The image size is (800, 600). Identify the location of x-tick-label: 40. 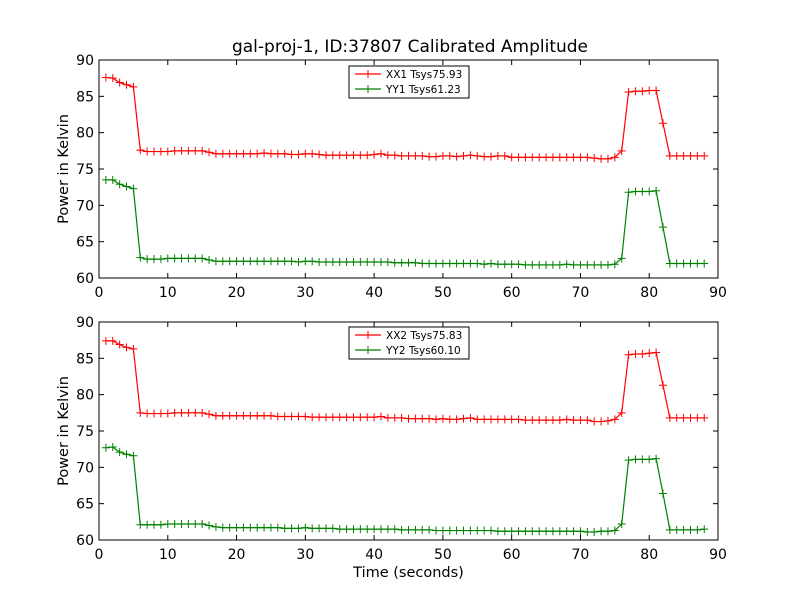
(374, 555).